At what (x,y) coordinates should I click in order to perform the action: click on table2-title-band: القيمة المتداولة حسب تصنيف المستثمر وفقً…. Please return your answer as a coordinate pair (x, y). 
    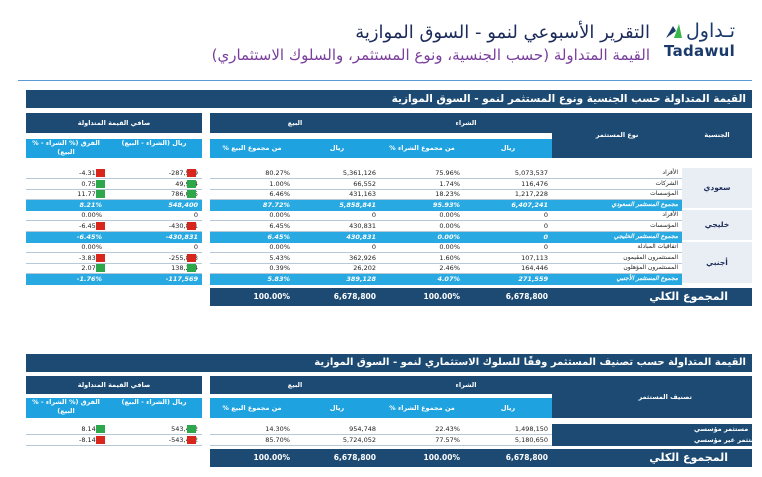
    Looking at the image, I should click on (389, 363).